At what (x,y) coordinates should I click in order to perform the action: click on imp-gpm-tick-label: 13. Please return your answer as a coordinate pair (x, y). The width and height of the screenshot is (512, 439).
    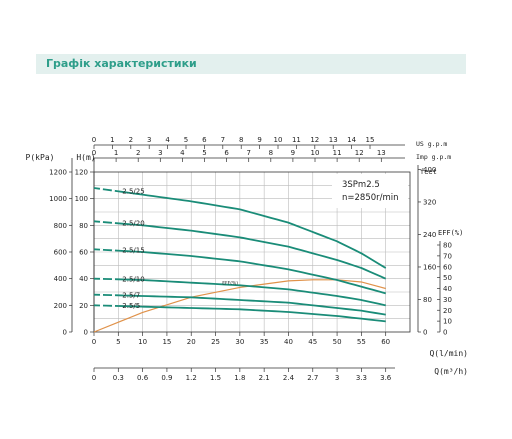
    Looking at the image, I should click on (381, 153).